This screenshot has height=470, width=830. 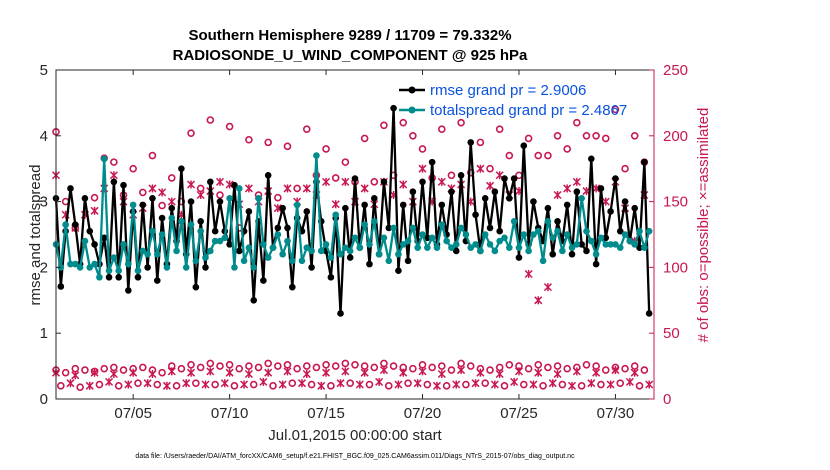 I want to click on x-tick-label: 07/20, so click(x=423, y=413).